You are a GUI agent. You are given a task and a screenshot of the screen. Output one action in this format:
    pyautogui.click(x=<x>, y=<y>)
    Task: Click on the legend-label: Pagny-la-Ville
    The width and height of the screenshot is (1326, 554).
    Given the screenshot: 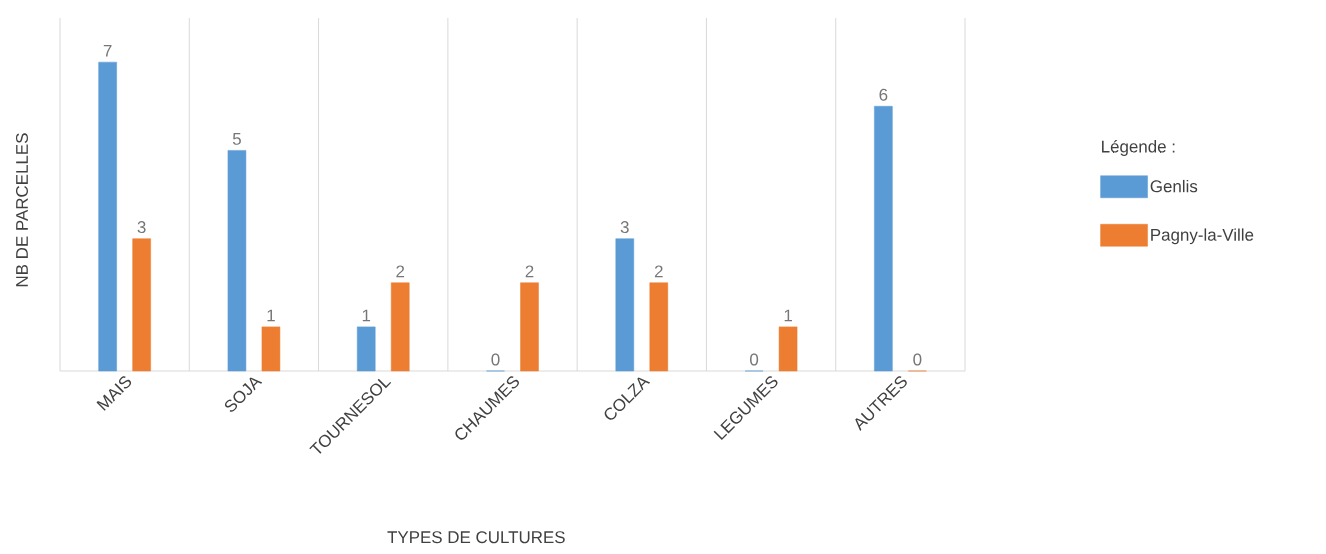 What is the action you would take?
    pyautogui.click(x=1202, y=236)
    